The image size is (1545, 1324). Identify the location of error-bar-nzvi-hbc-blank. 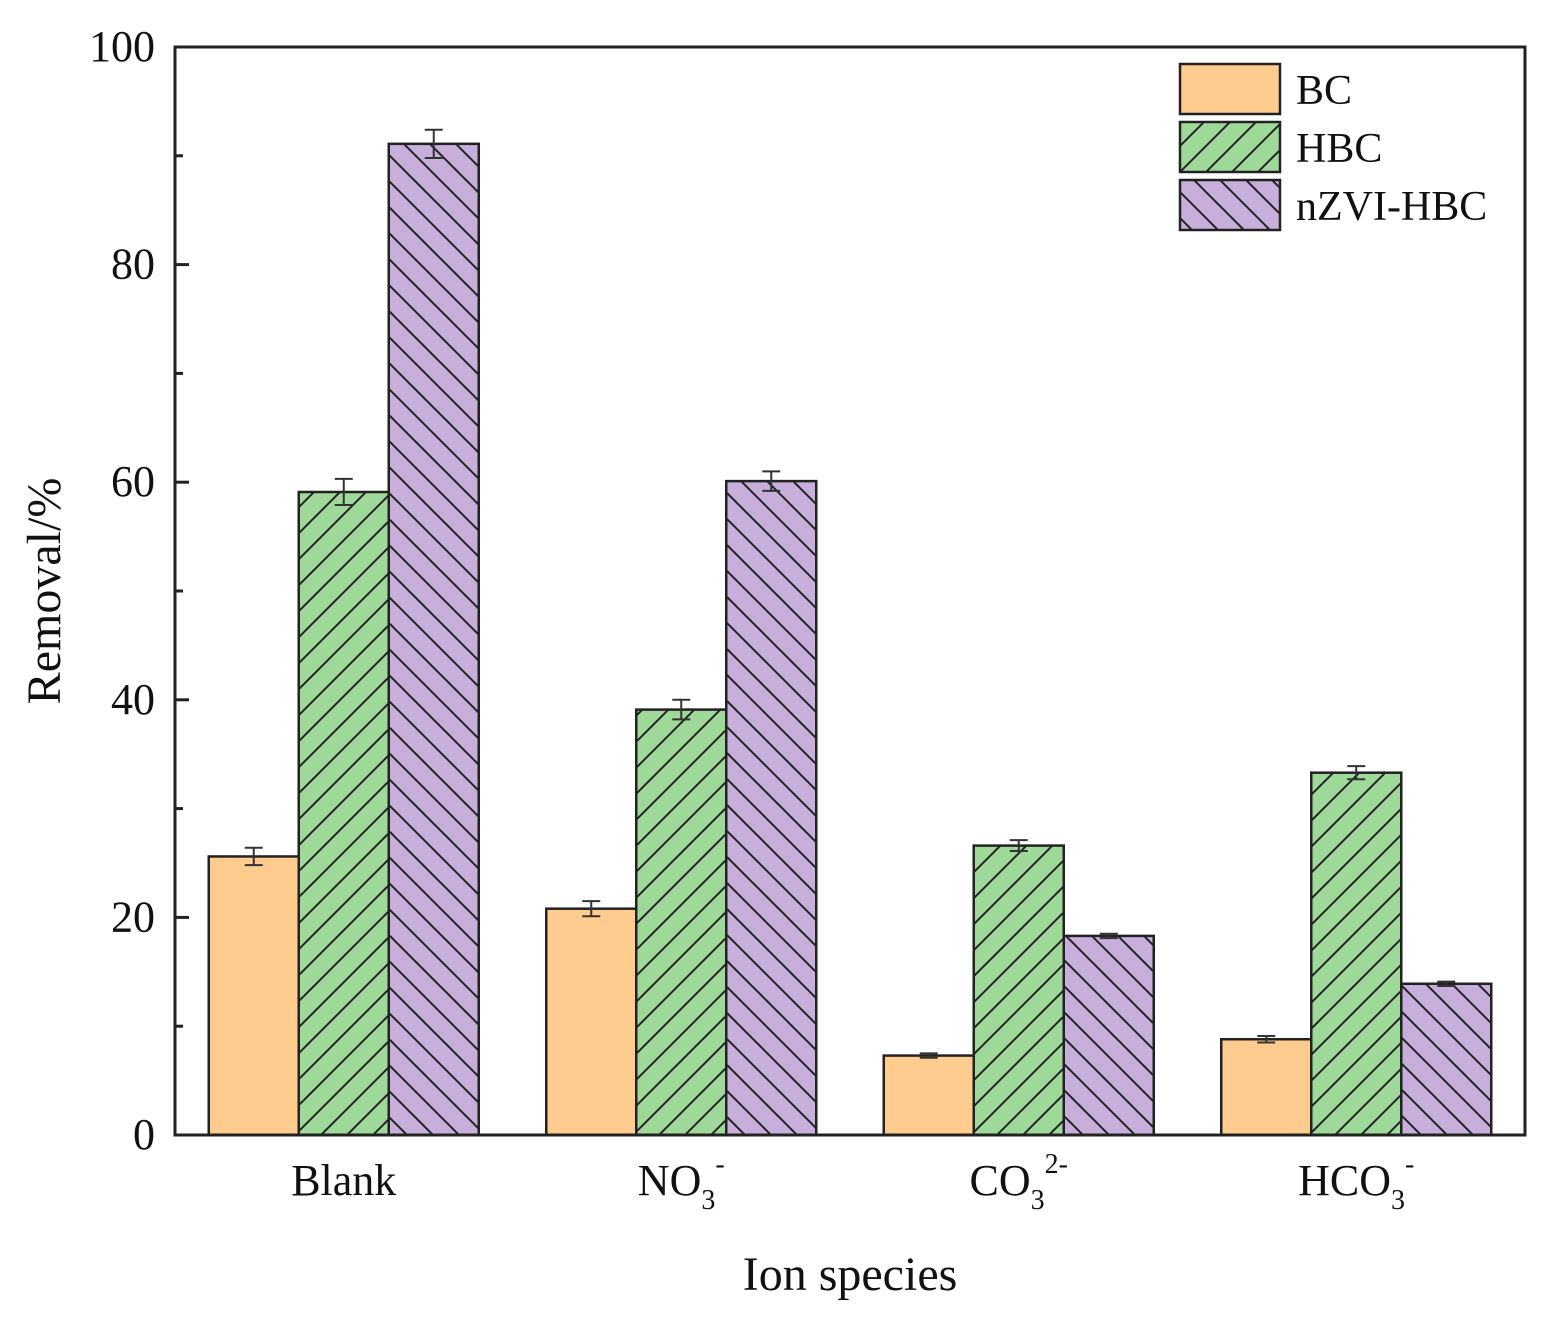
(433, 143).